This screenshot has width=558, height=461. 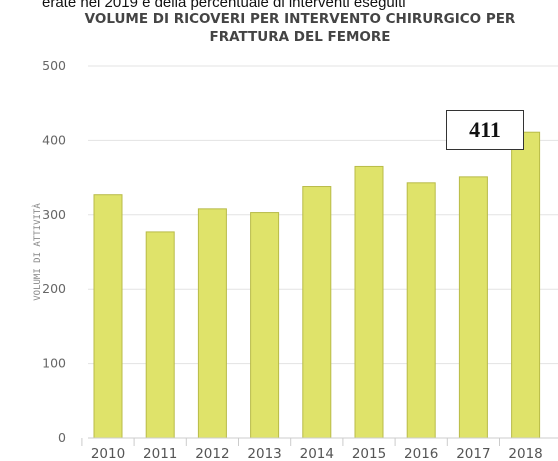 What do you see at coordinates (473, 453) in the screenshot?
I see `x-tick-label: 2017` at bounding box center [473, 453].